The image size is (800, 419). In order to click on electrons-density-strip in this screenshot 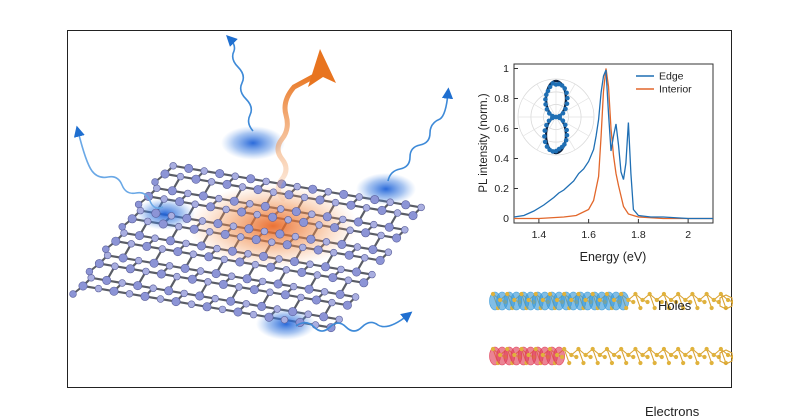, I will do `click(611, 356)`.